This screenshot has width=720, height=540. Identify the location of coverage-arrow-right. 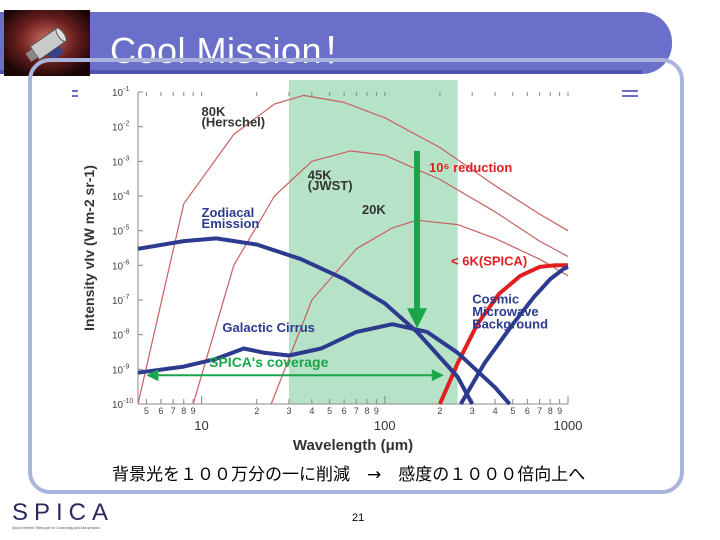
(437, 375).